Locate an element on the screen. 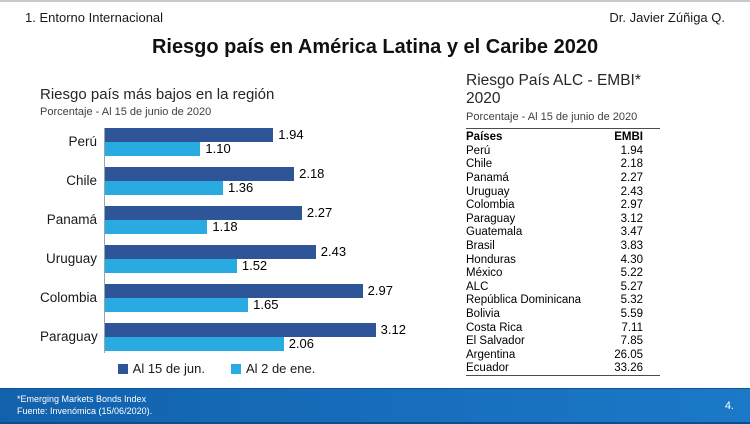  footer-source: Fuente: Invenómica (15/06/2020). is located at coordinates (85, 411).